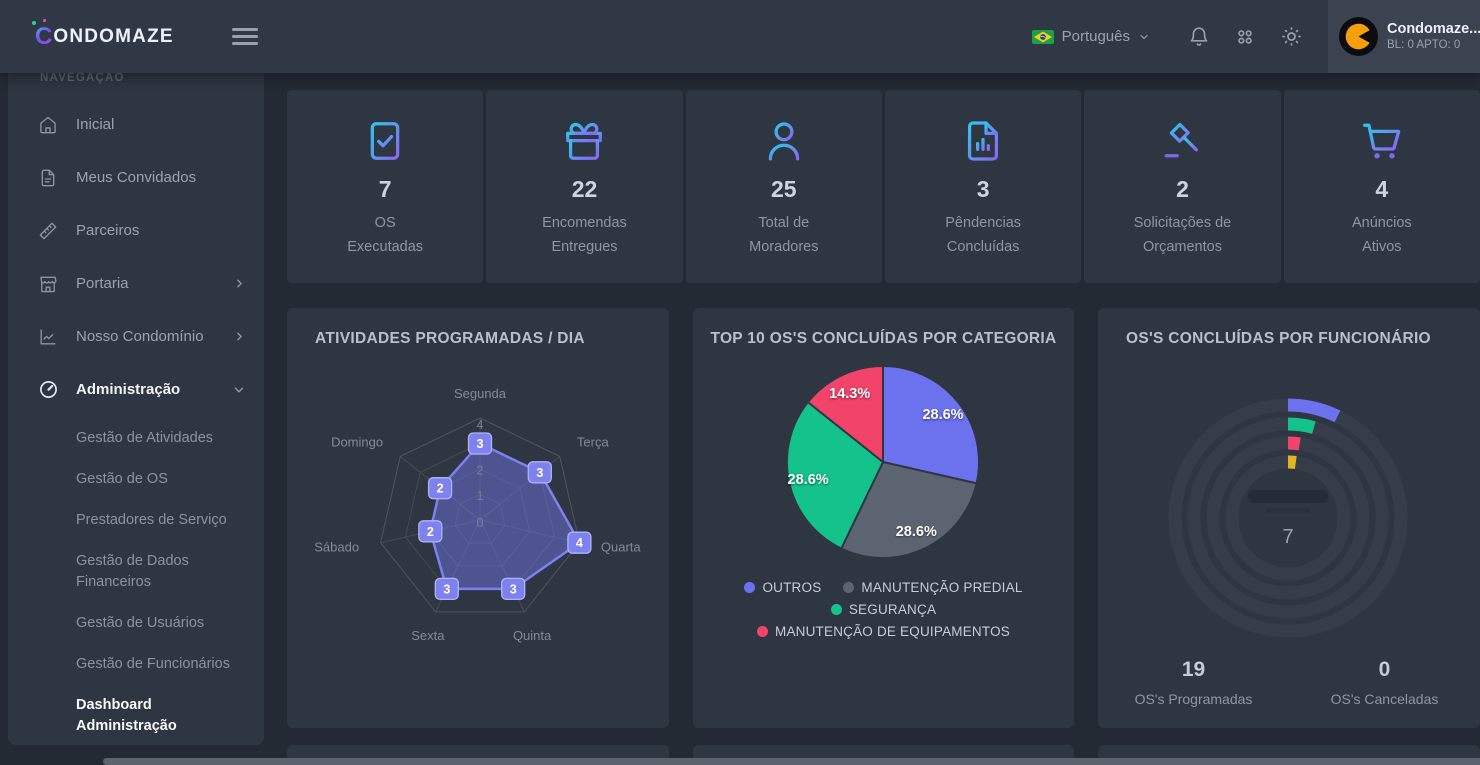 Image resolution: width=1480 pixels, height=765 pixels. I want to click on avatar, so click(1358, 36).